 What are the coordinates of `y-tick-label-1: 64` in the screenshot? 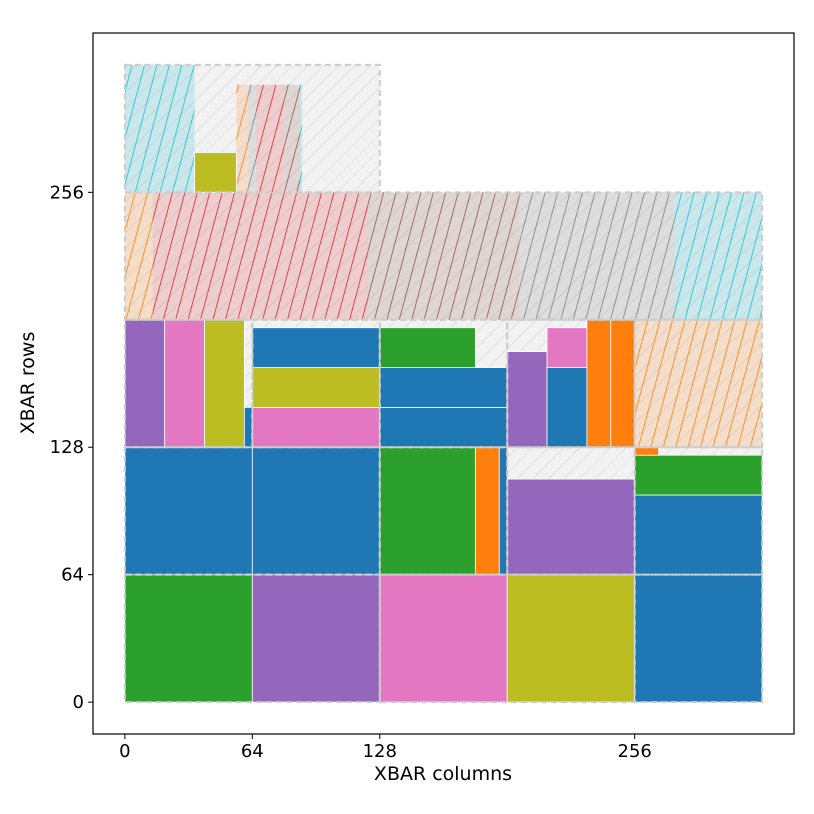 It's located at (72, 575).